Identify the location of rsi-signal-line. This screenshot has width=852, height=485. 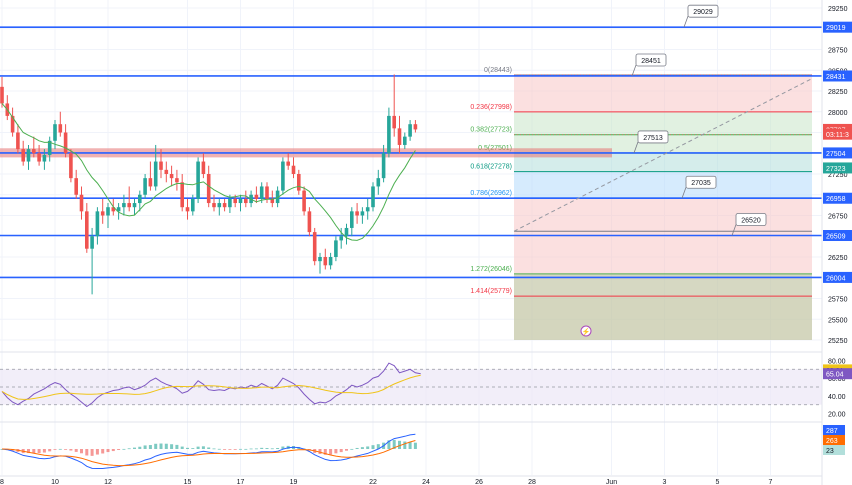
(211, 387).